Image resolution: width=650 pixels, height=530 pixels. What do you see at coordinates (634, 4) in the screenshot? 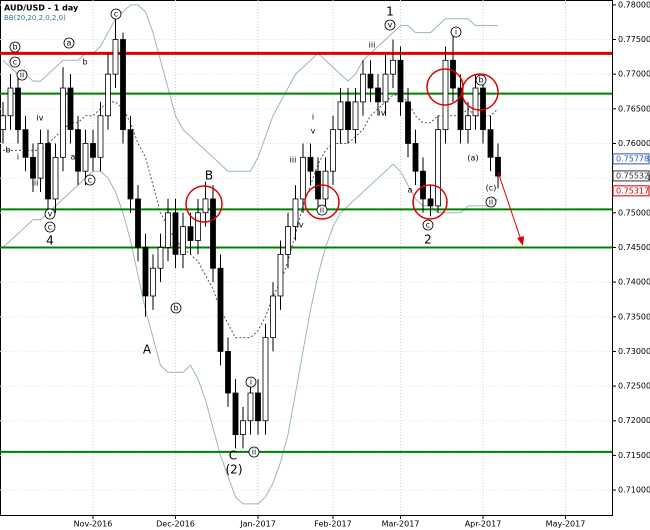
I see `y-tick-label: 0.78000` at bounding box center [634, 4].